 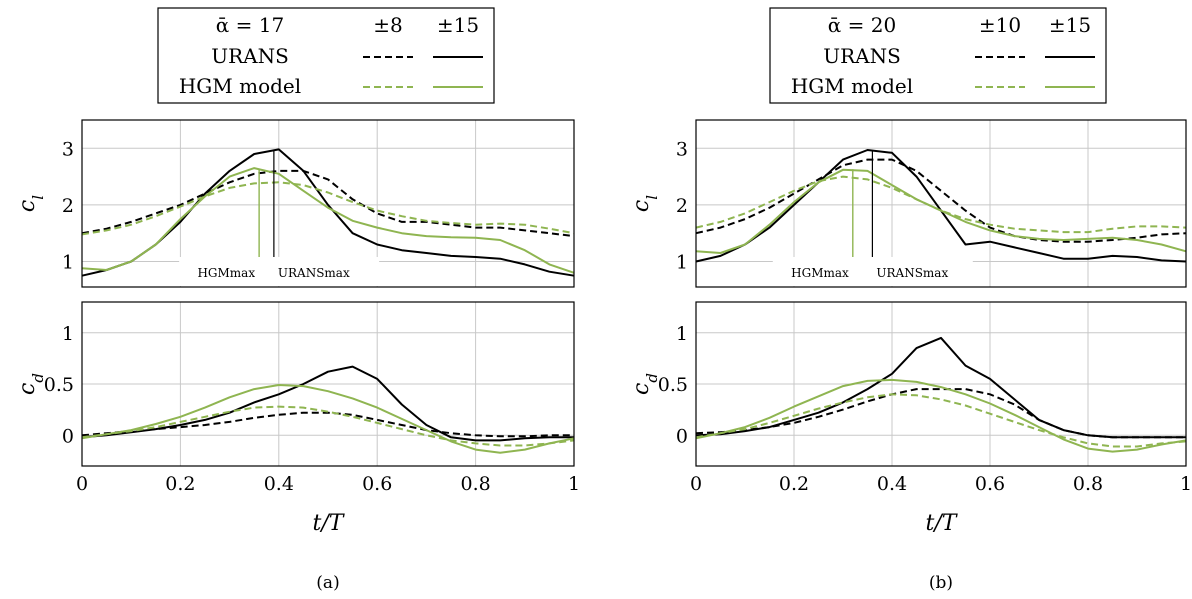 What do you see at coordinates (329, 523) in the screenshot?
I see `x-axis-label-0: t/T` at bounding box center [329, 523].